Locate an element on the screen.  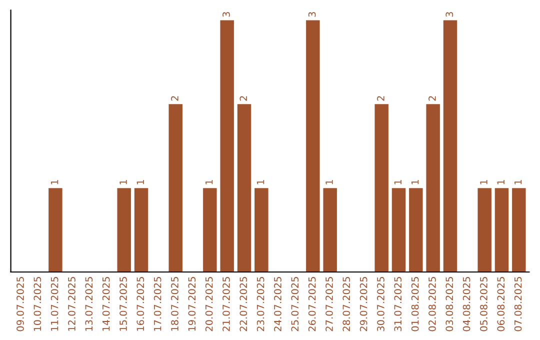
x-tick-label: 07.08.2025 is located at coordinates (518, 304).